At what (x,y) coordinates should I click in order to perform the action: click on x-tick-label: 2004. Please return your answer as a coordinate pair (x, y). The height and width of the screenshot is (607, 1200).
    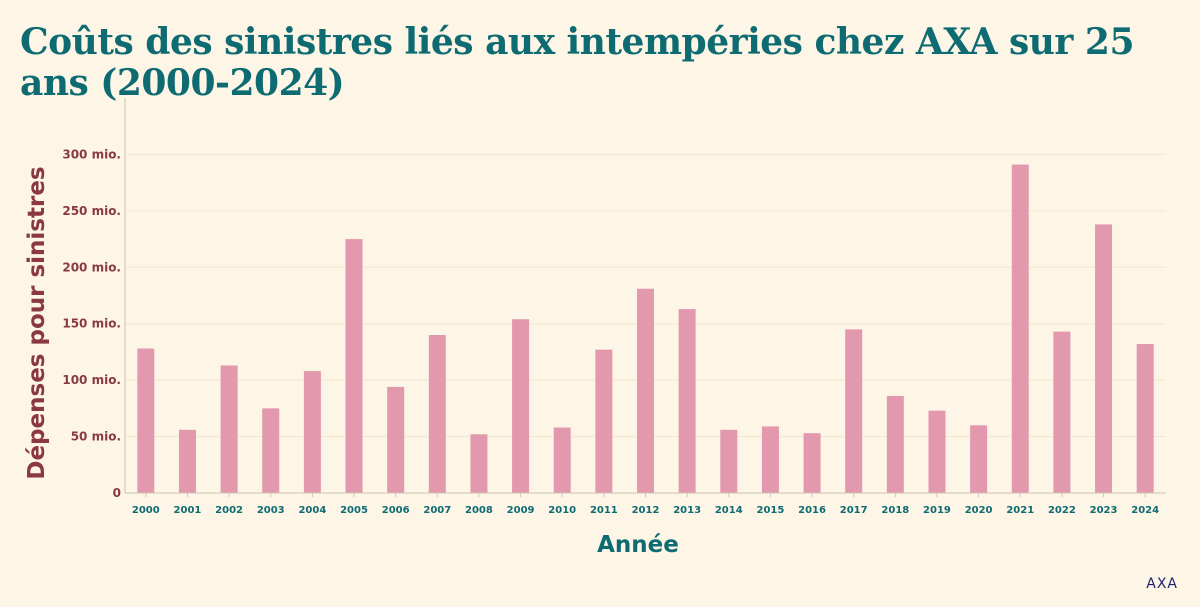
    Looking at the image, I should click on (312, 510).